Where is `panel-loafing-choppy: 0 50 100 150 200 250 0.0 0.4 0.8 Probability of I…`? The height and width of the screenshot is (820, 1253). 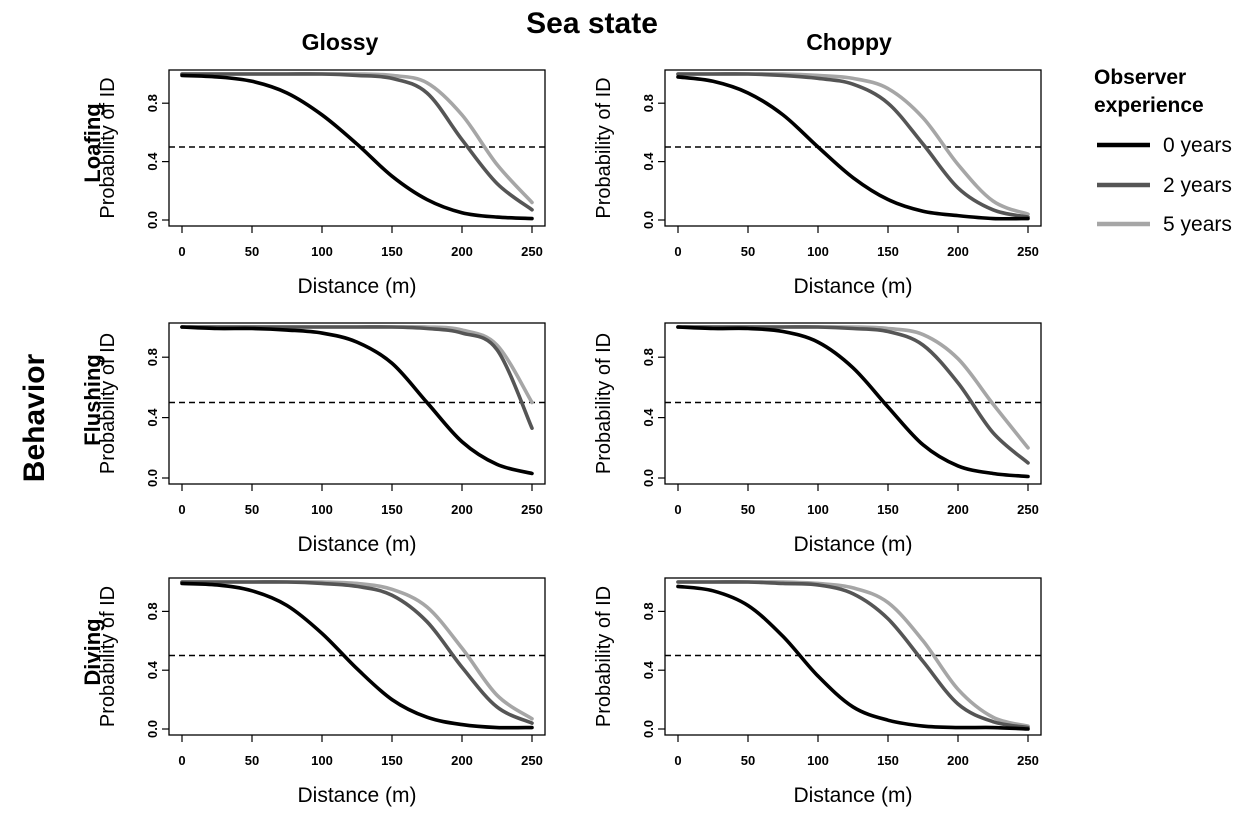 panel-loafing-choppy: 0 50 100 150 200 250 0.0 0.4 0.8 Probability of I… is located at coordinates (817, 183).